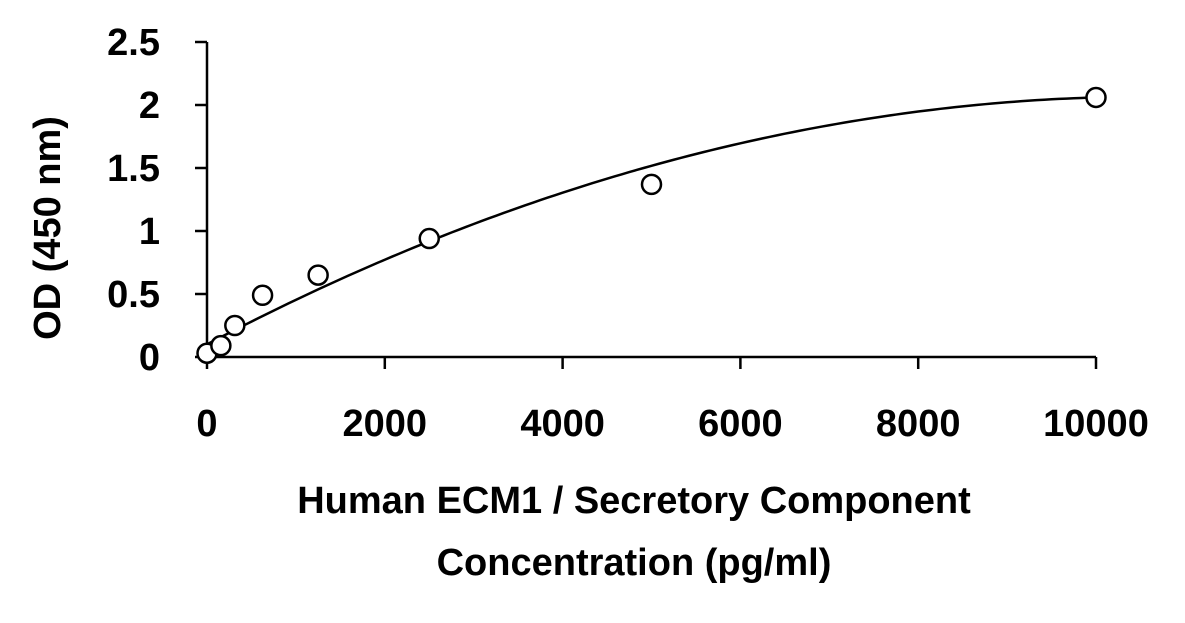 This screenshot has height=623, width=1185. Describe the element at coordinates (562, 424) in the screenshot. I see `x-tick-label: 4000` at that location.